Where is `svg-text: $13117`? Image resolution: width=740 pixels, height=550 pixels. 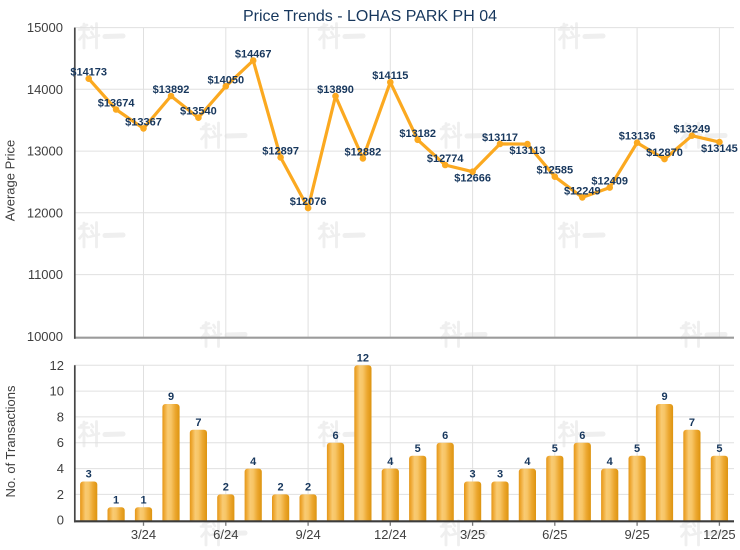 svg-text: $13117 is located at coordinates (500, 138).